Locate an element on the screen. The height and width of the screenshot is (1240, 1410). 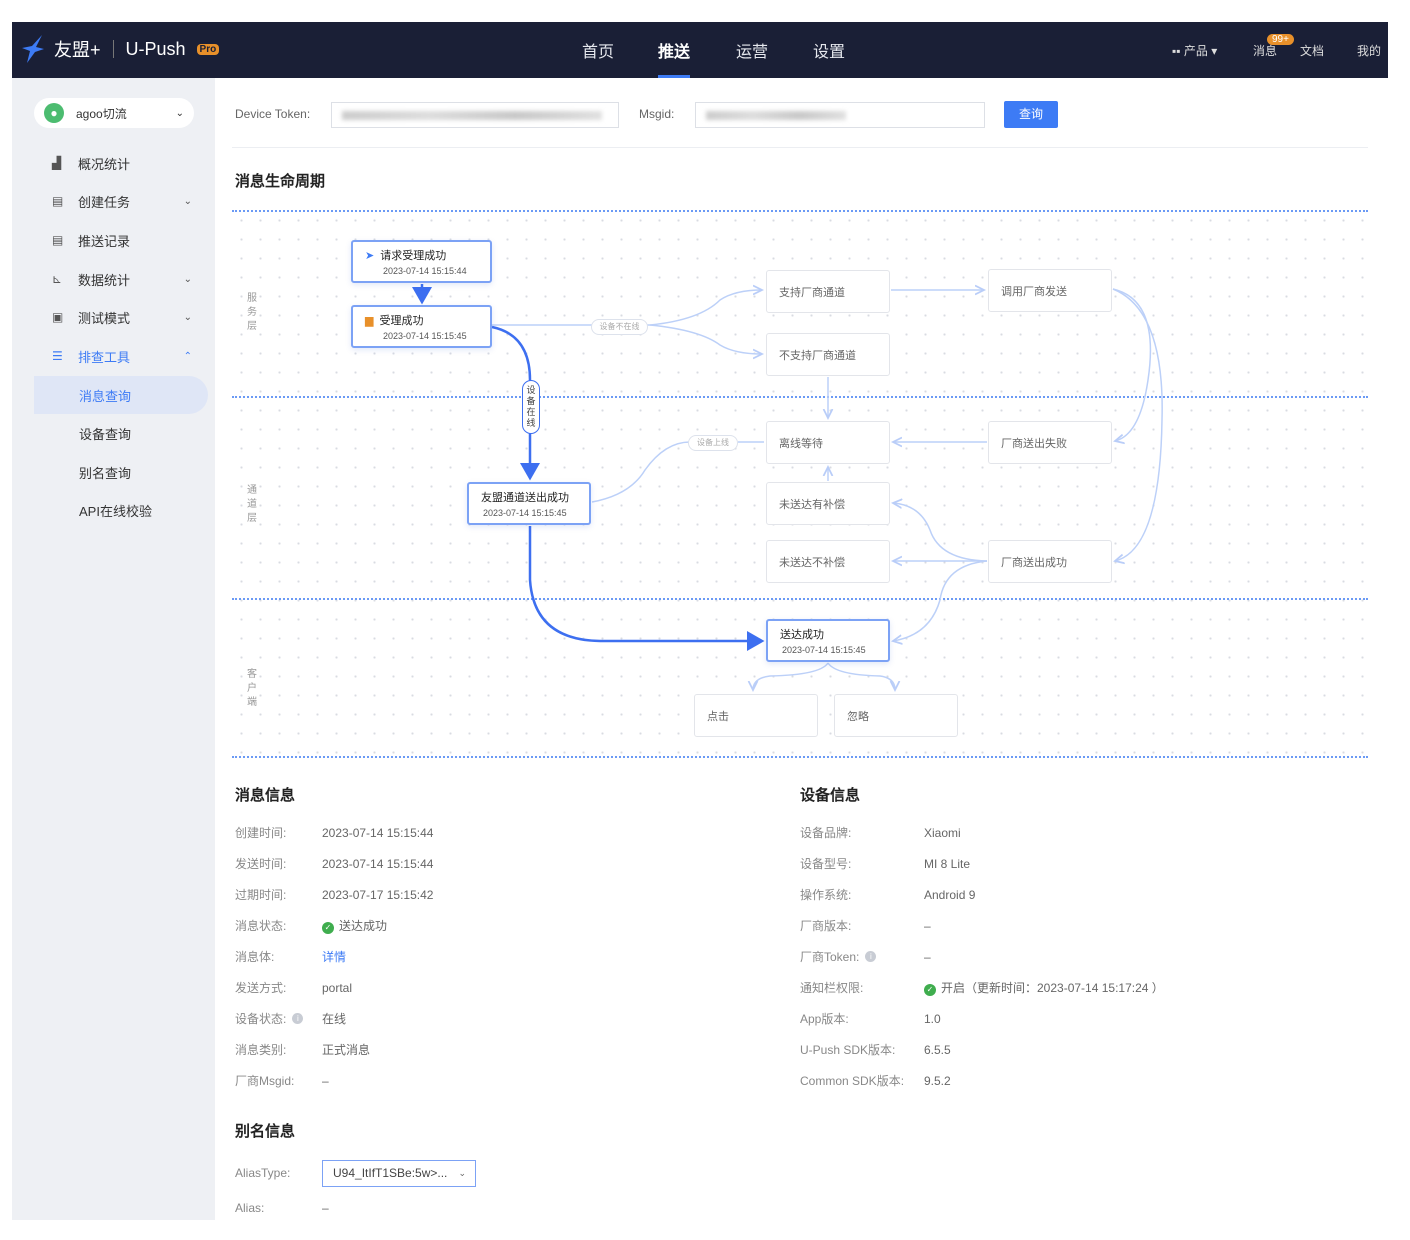
edge-success-delivered is located at coordinates (940, 600).